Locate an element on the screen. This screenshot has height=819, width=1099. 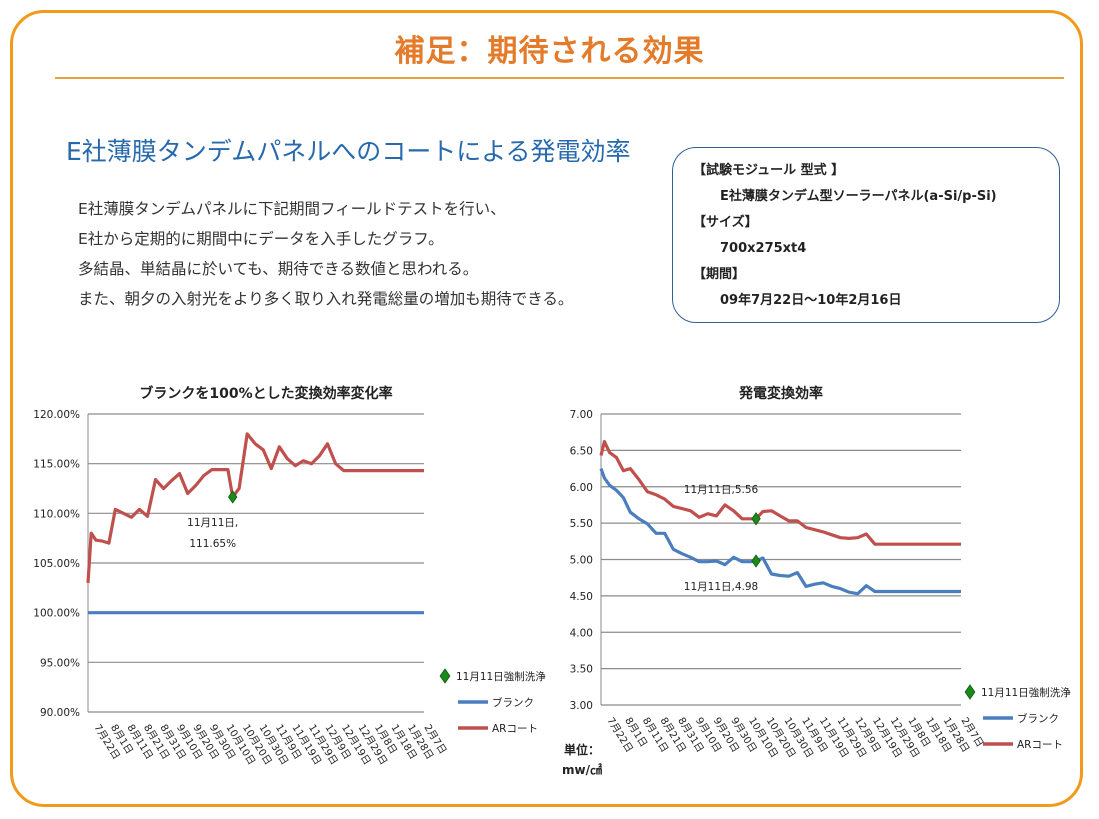
page-title: 補足：期待される効果 is located at coordinates (549, 51).